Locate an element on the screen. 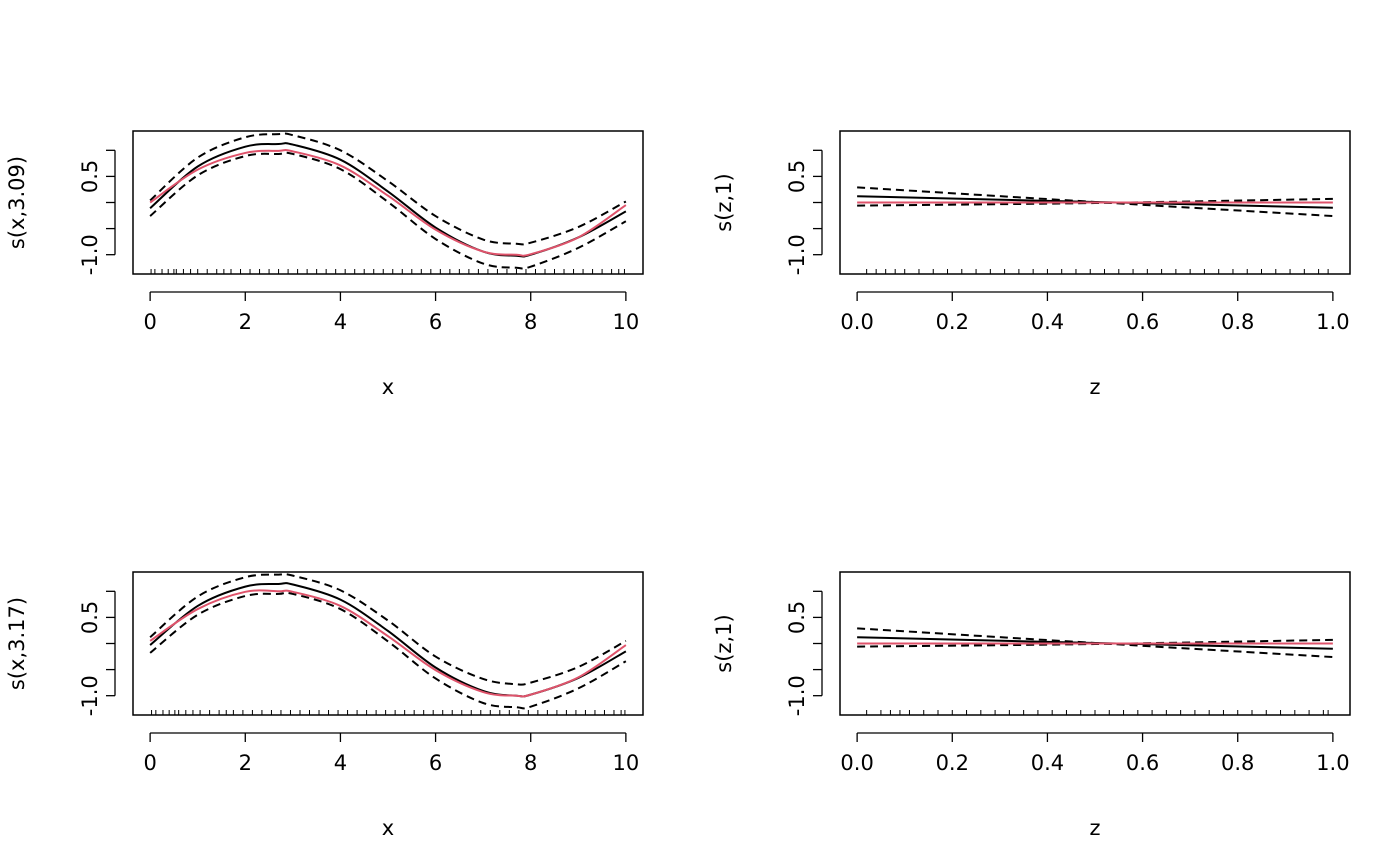  y-axis-title: s(x,3.17) is located at coordinates (17, 643).